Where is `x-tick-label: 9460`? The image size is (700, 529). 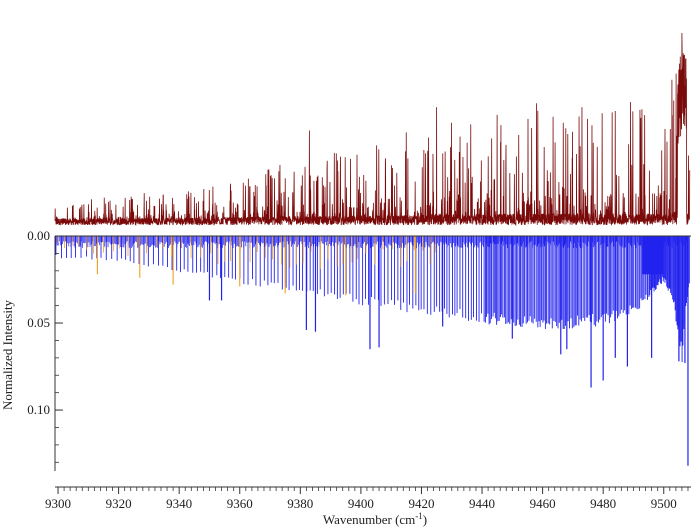 x-tick-label: 9460 is located at coordinates (543, 503).